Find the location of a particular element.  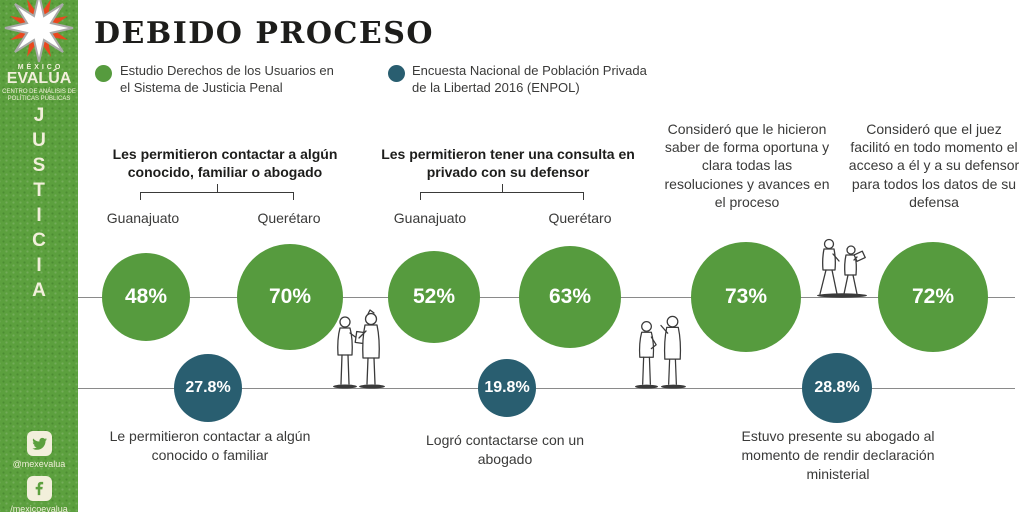

group2-label-queretaro: Querétaro is located at coordinates (580, 218).